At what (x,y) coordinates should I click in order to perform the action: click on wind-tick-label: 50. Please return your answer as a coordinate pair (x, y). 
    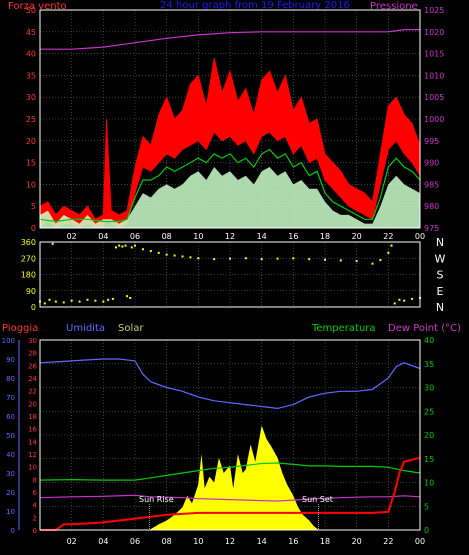
    Looking at the image, I should click on (31, 10).